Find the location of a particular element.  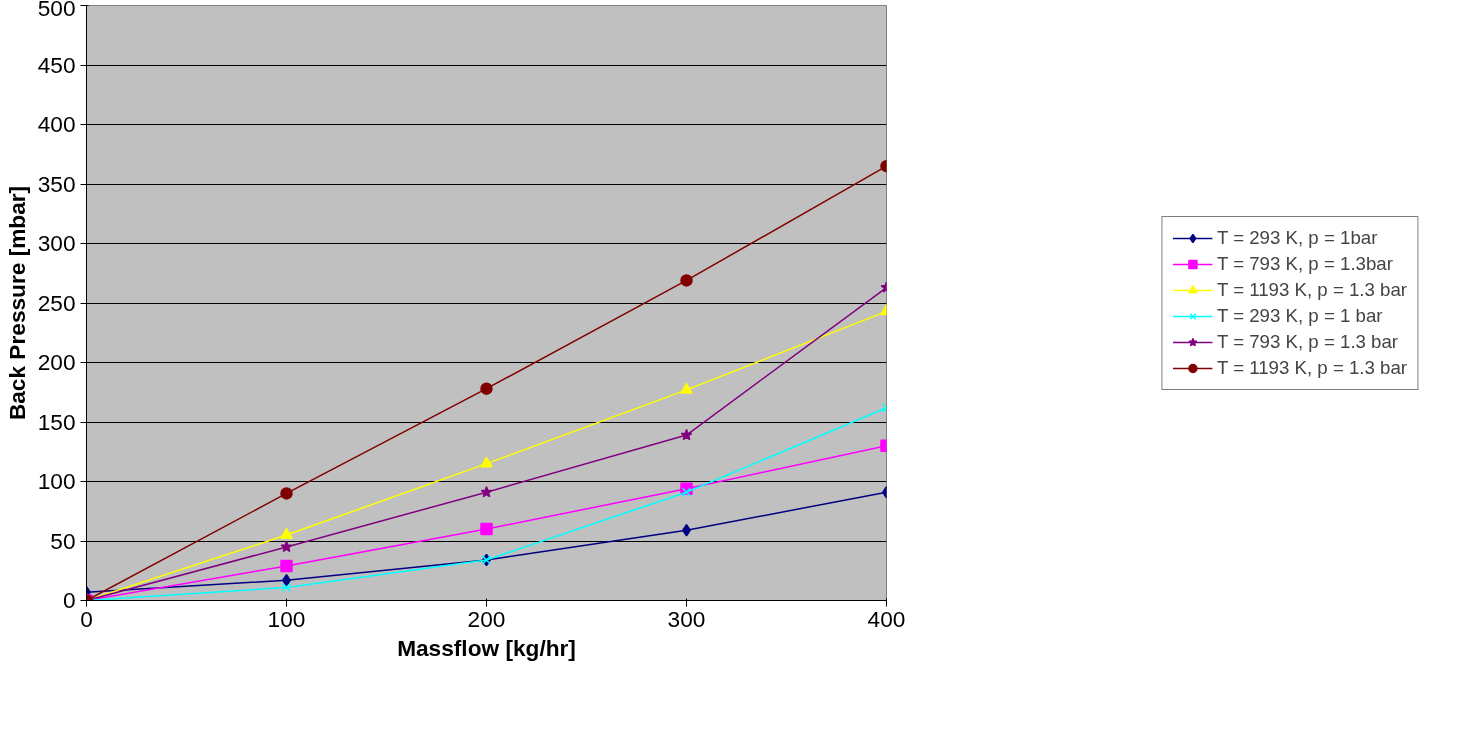

x-tick-label: 100 is located at coordinates (286, 618).